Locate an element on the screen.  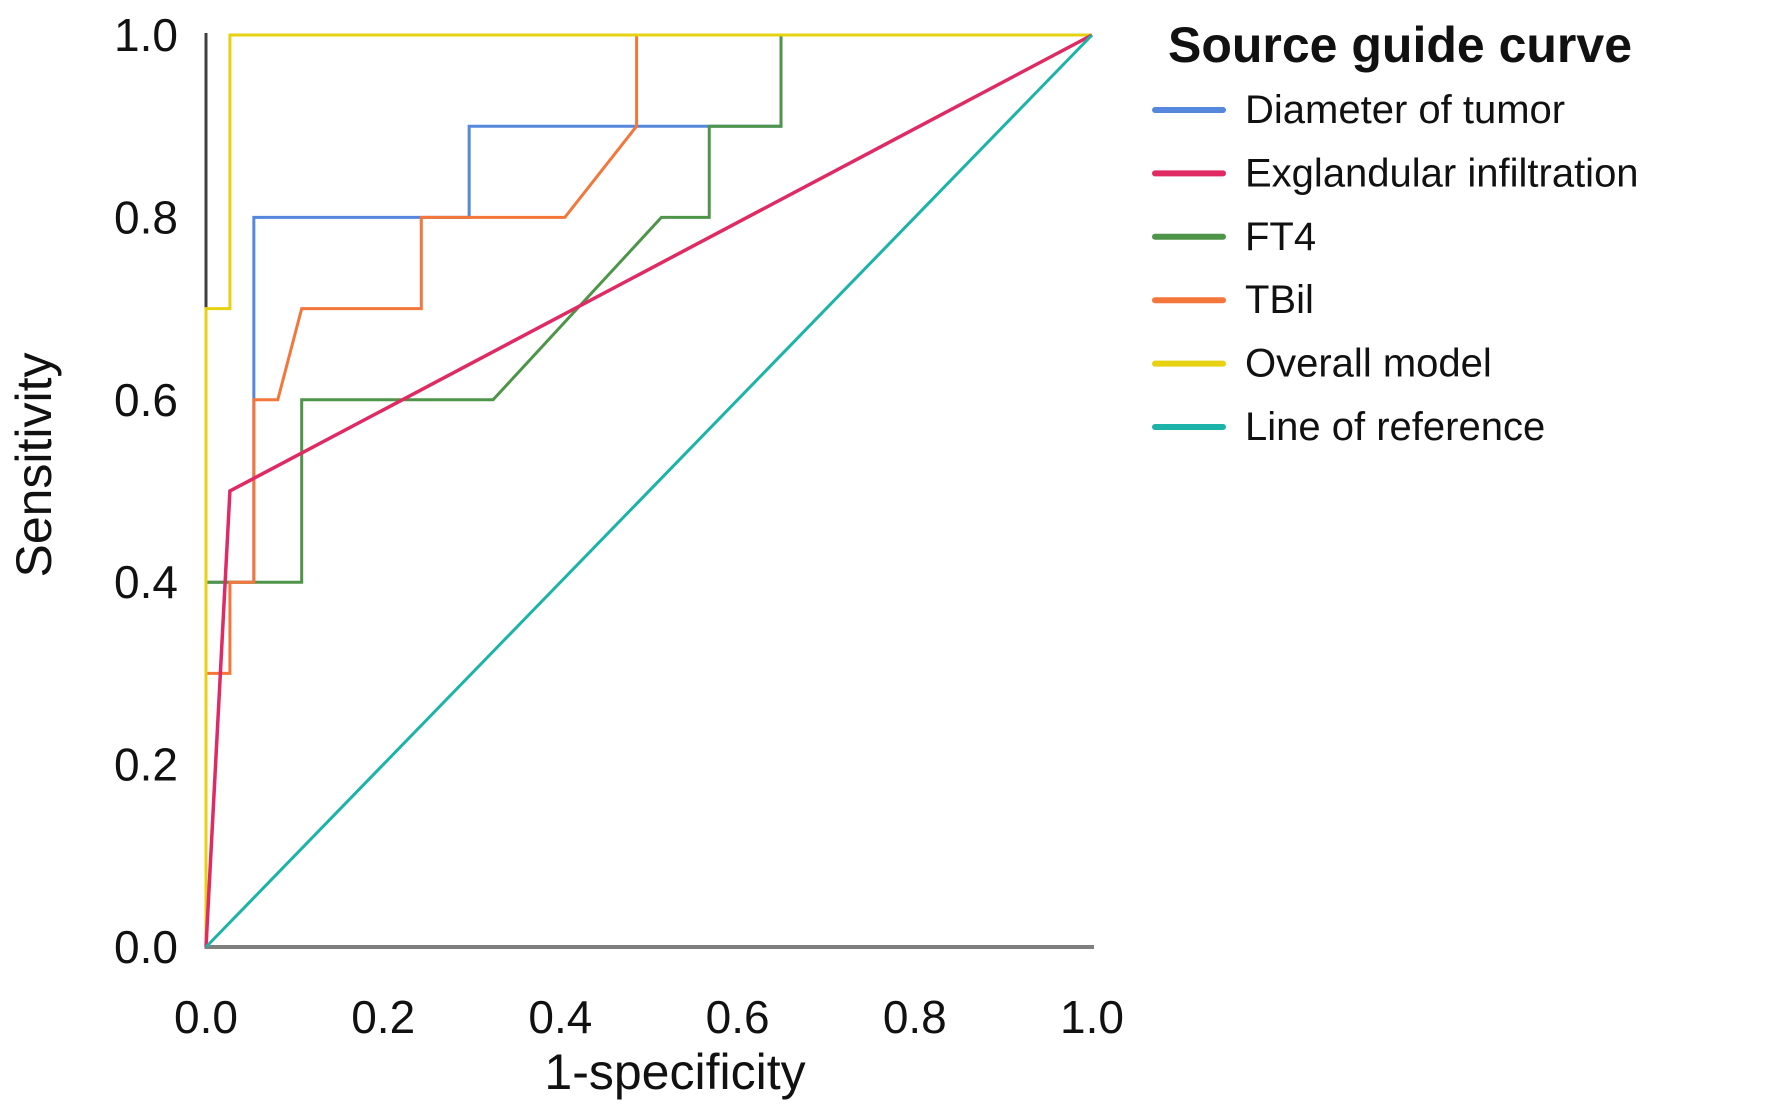
legend-item-overall-model: Overall model is located at coordinates (1322, 364).